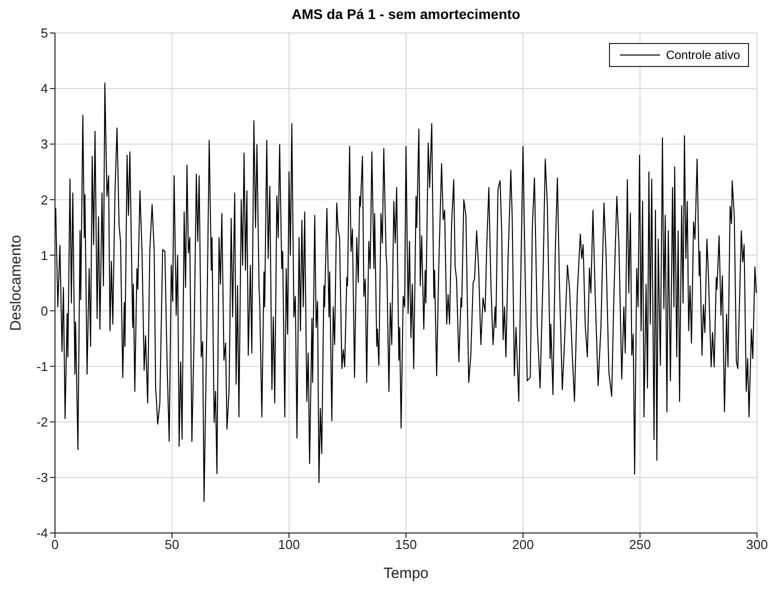  I want to click on chart-title: AMS da Pá 1 - sem amortecimento, so click(406, 14).